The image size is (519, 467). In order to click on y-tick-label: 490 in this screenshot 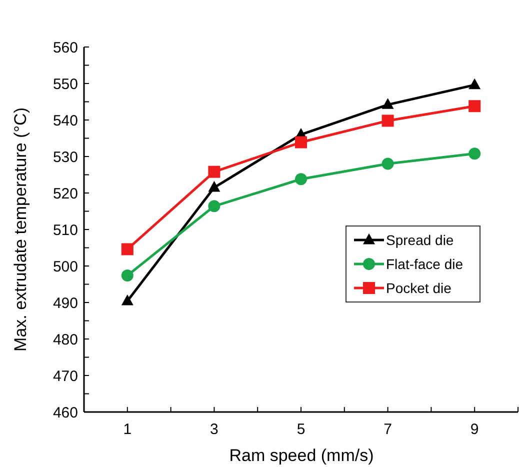, I will do `click(65, 303)`.